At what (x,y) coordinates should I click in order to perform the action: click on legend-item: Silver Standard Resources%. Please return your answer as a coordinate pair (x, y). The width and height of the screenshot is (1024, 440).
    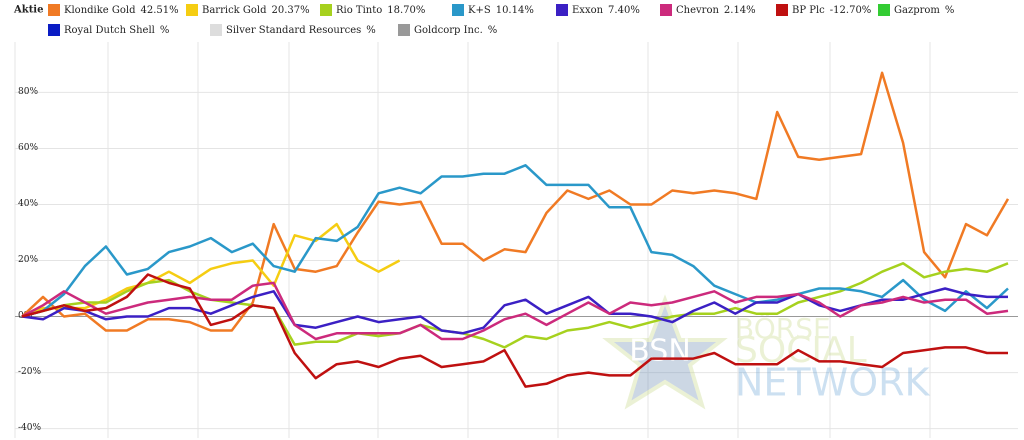
    Looking at the image, I should click on (293, 30).